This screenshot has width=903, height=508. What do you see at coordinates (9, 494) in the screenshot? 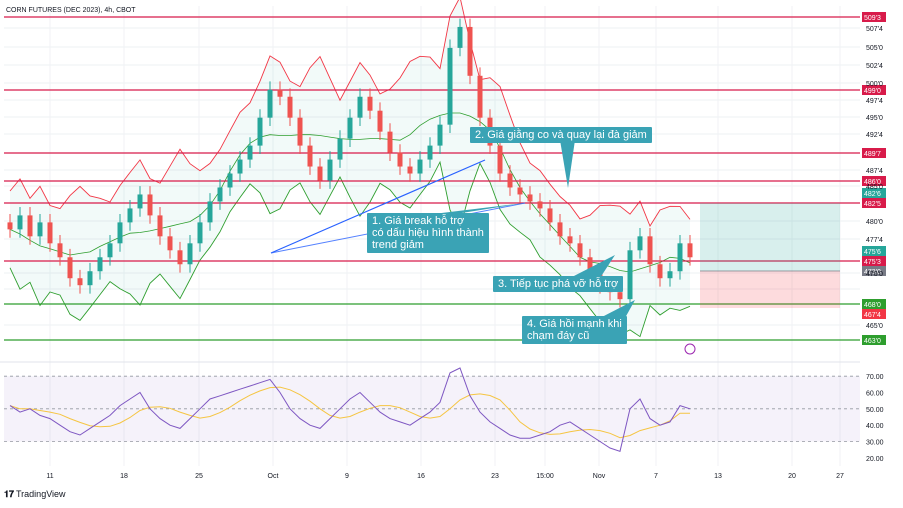
I see `tradingview-logo-icon: 𝟏𝟕` at bounding box center [9, 494].